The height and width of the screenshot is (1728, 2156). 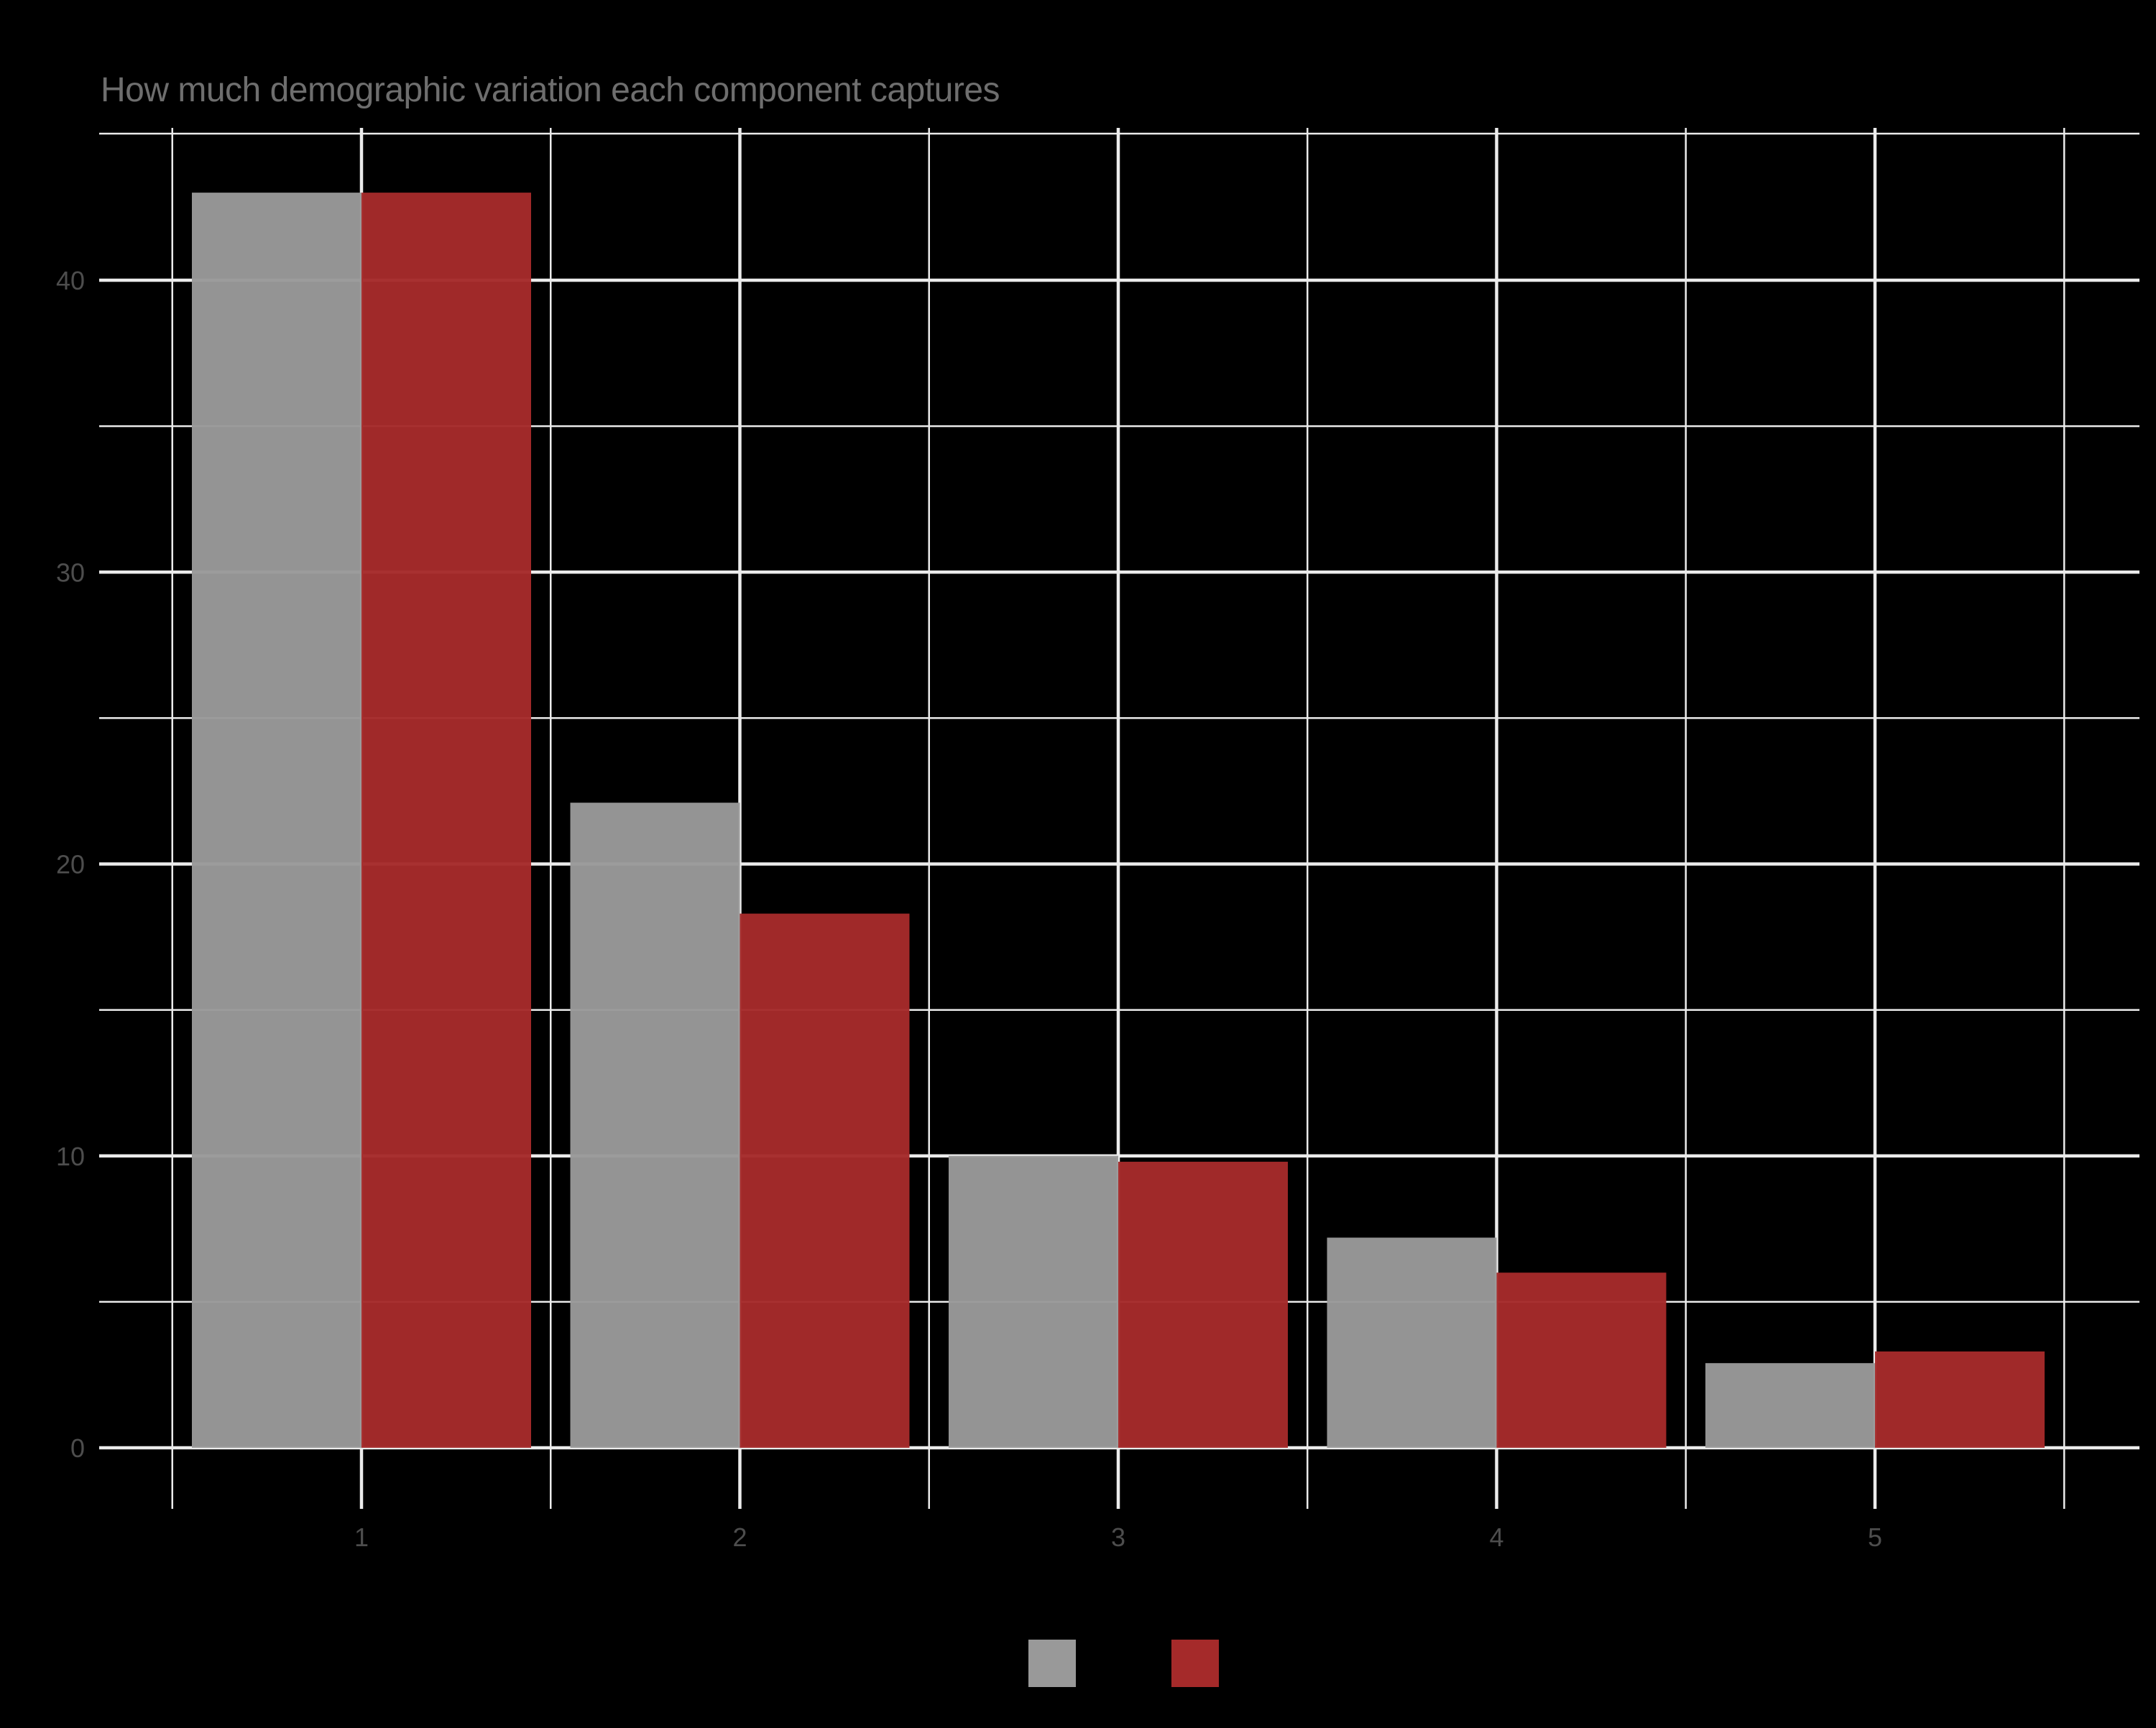 What do you see at coordinates (1203, 1305) in the screenshot?
I see `bar-pc3-series2` at bounding box center [1203, 1305].